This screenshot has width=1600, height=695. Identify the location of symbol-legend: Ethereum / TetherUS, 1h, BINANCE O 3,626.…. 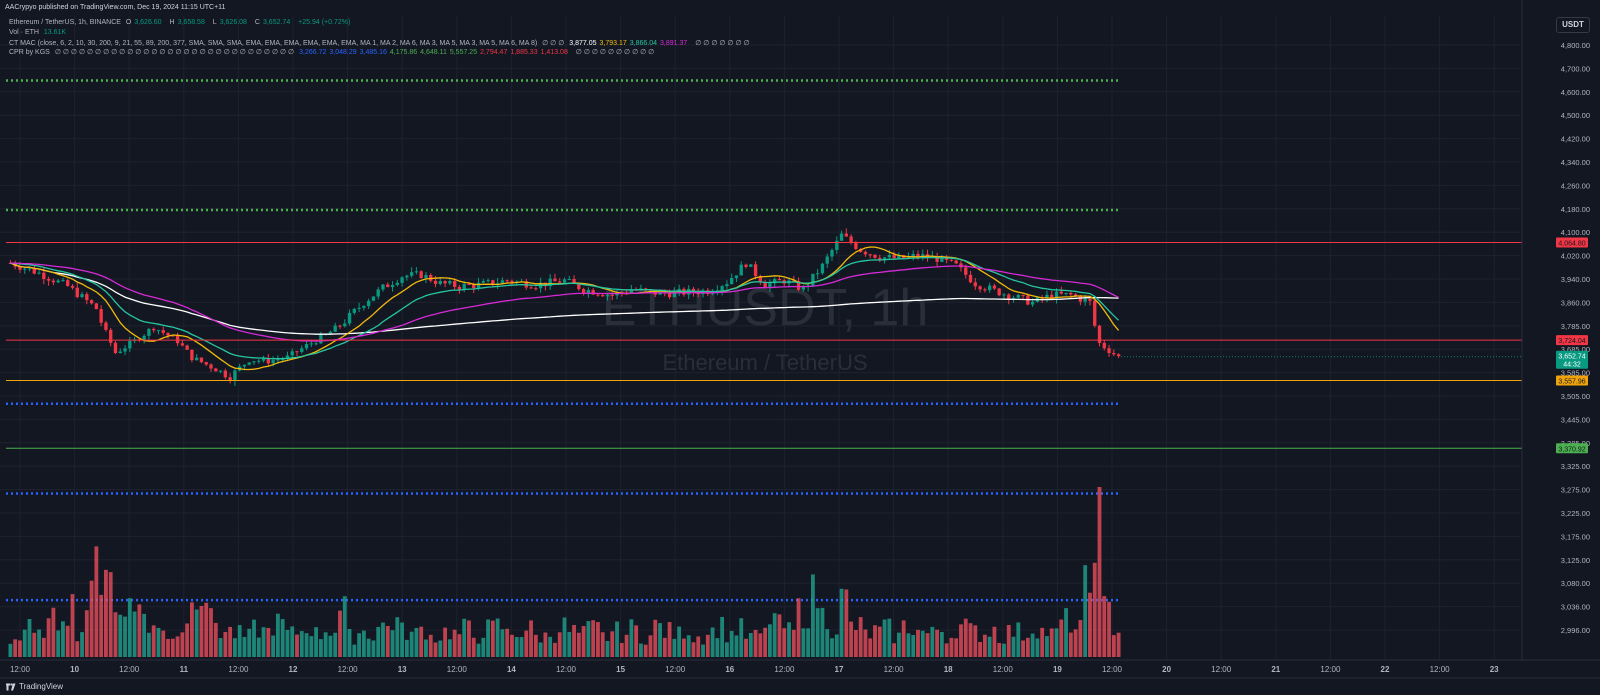
(181, 22).